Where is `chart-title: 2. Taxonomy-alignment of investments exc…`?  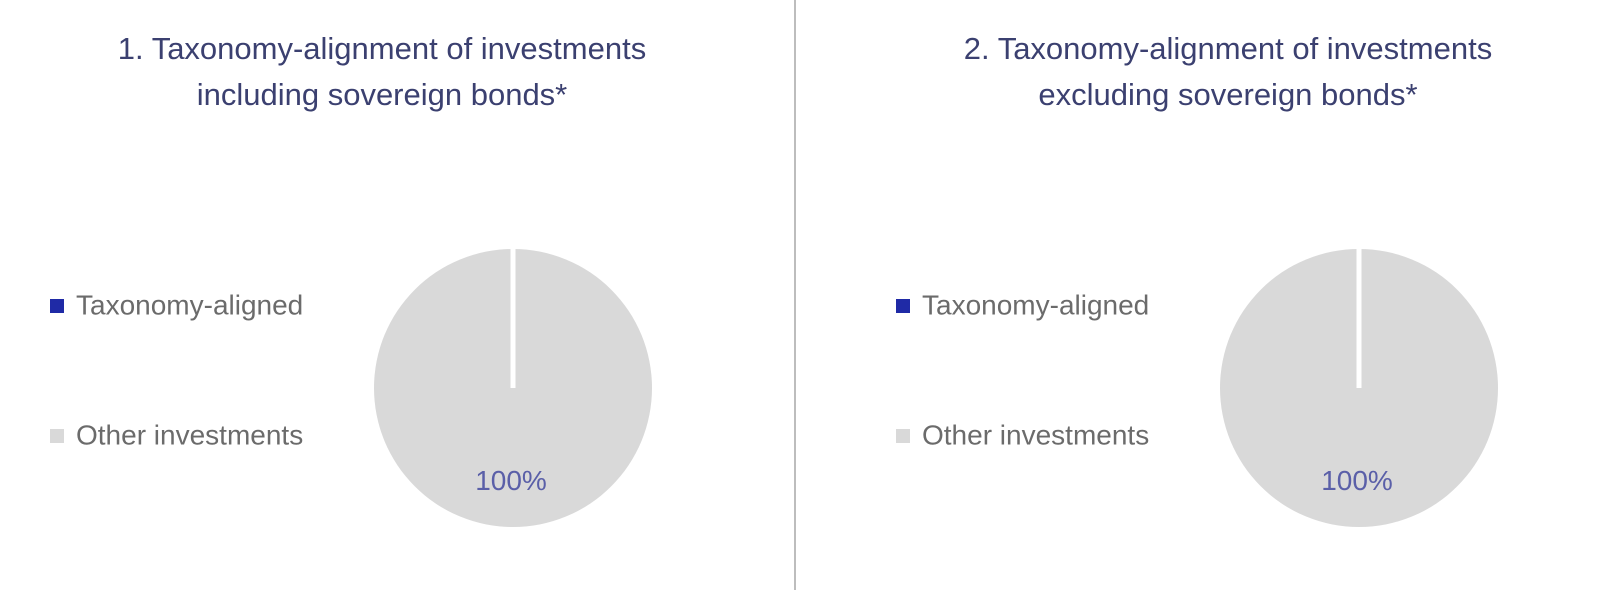 chart-title: 2. Taxonomy-alignment of investments exc… is located at coordinates (1228, 71).